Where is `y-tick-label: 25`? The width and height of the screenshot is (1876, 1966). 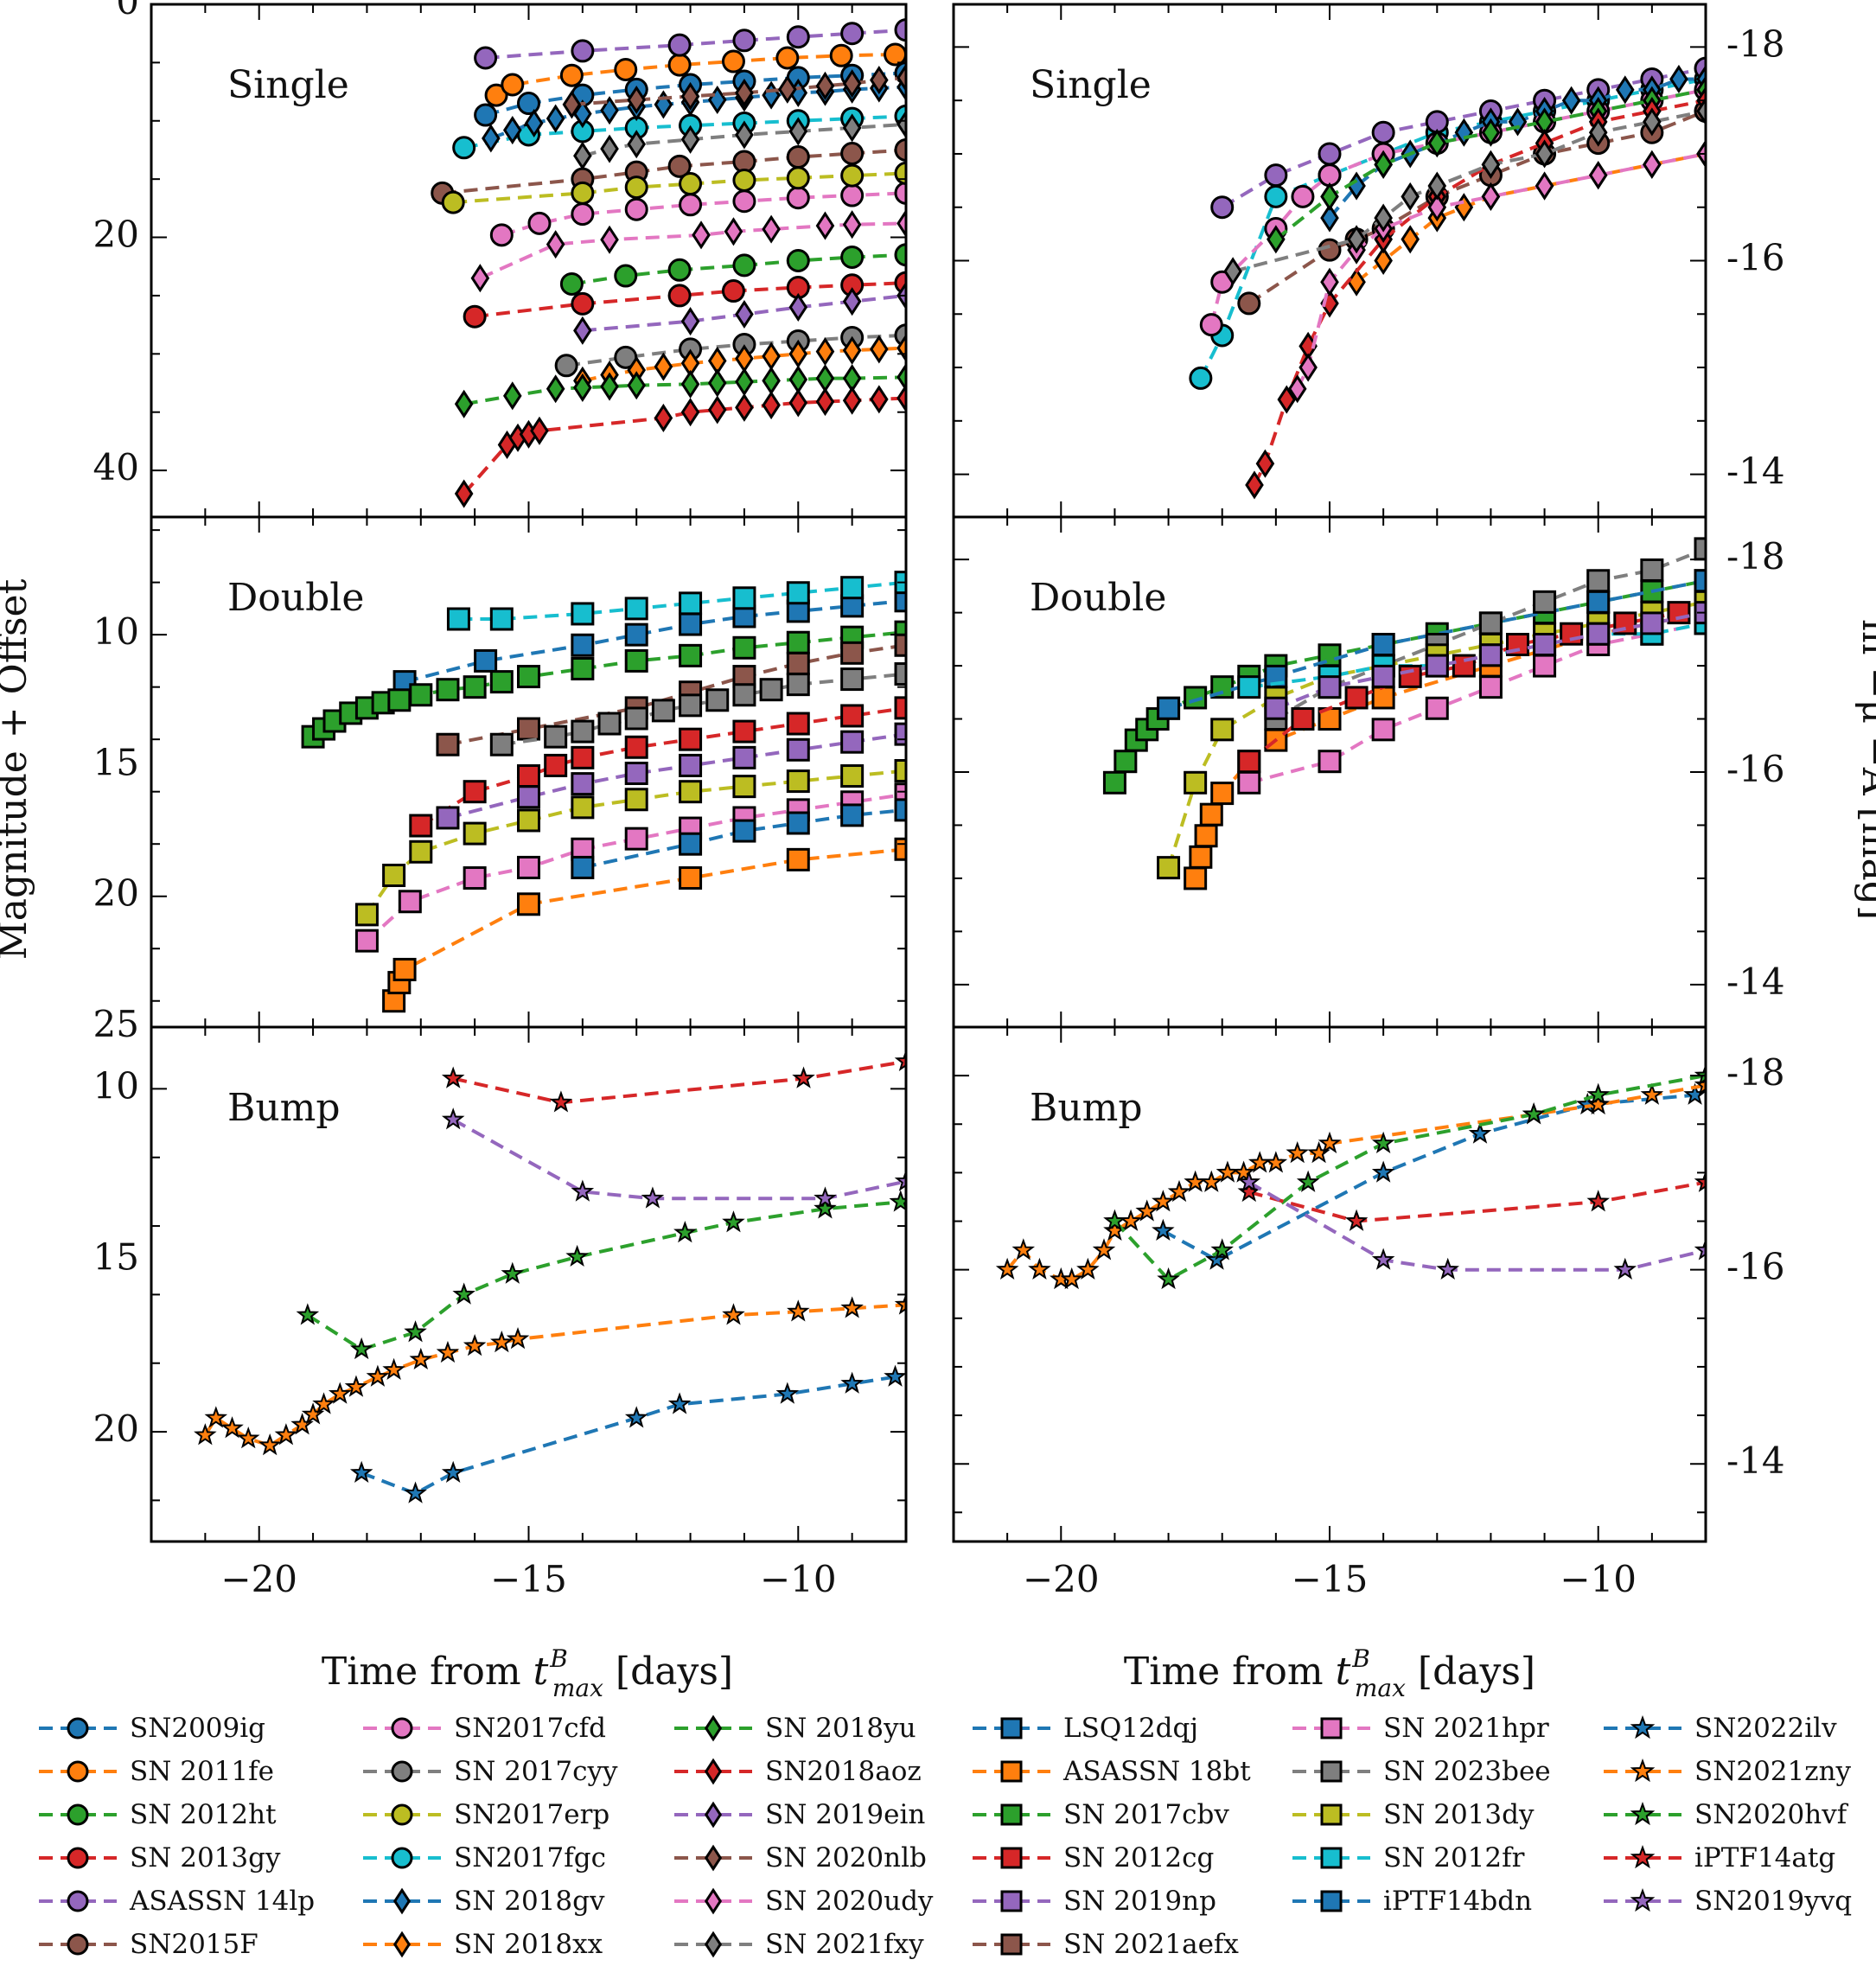 y-tick-label: 25 is located at coordinates (116, 1024).